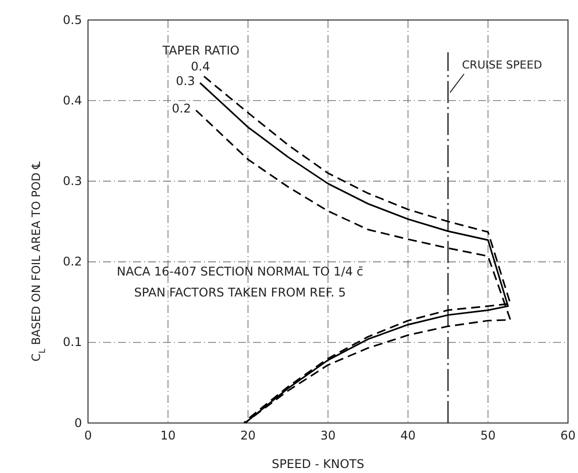 Image resolution: width=578 pixels, height=473 pixels. I want to click on x-tick-label: 20, so click(248, 435).